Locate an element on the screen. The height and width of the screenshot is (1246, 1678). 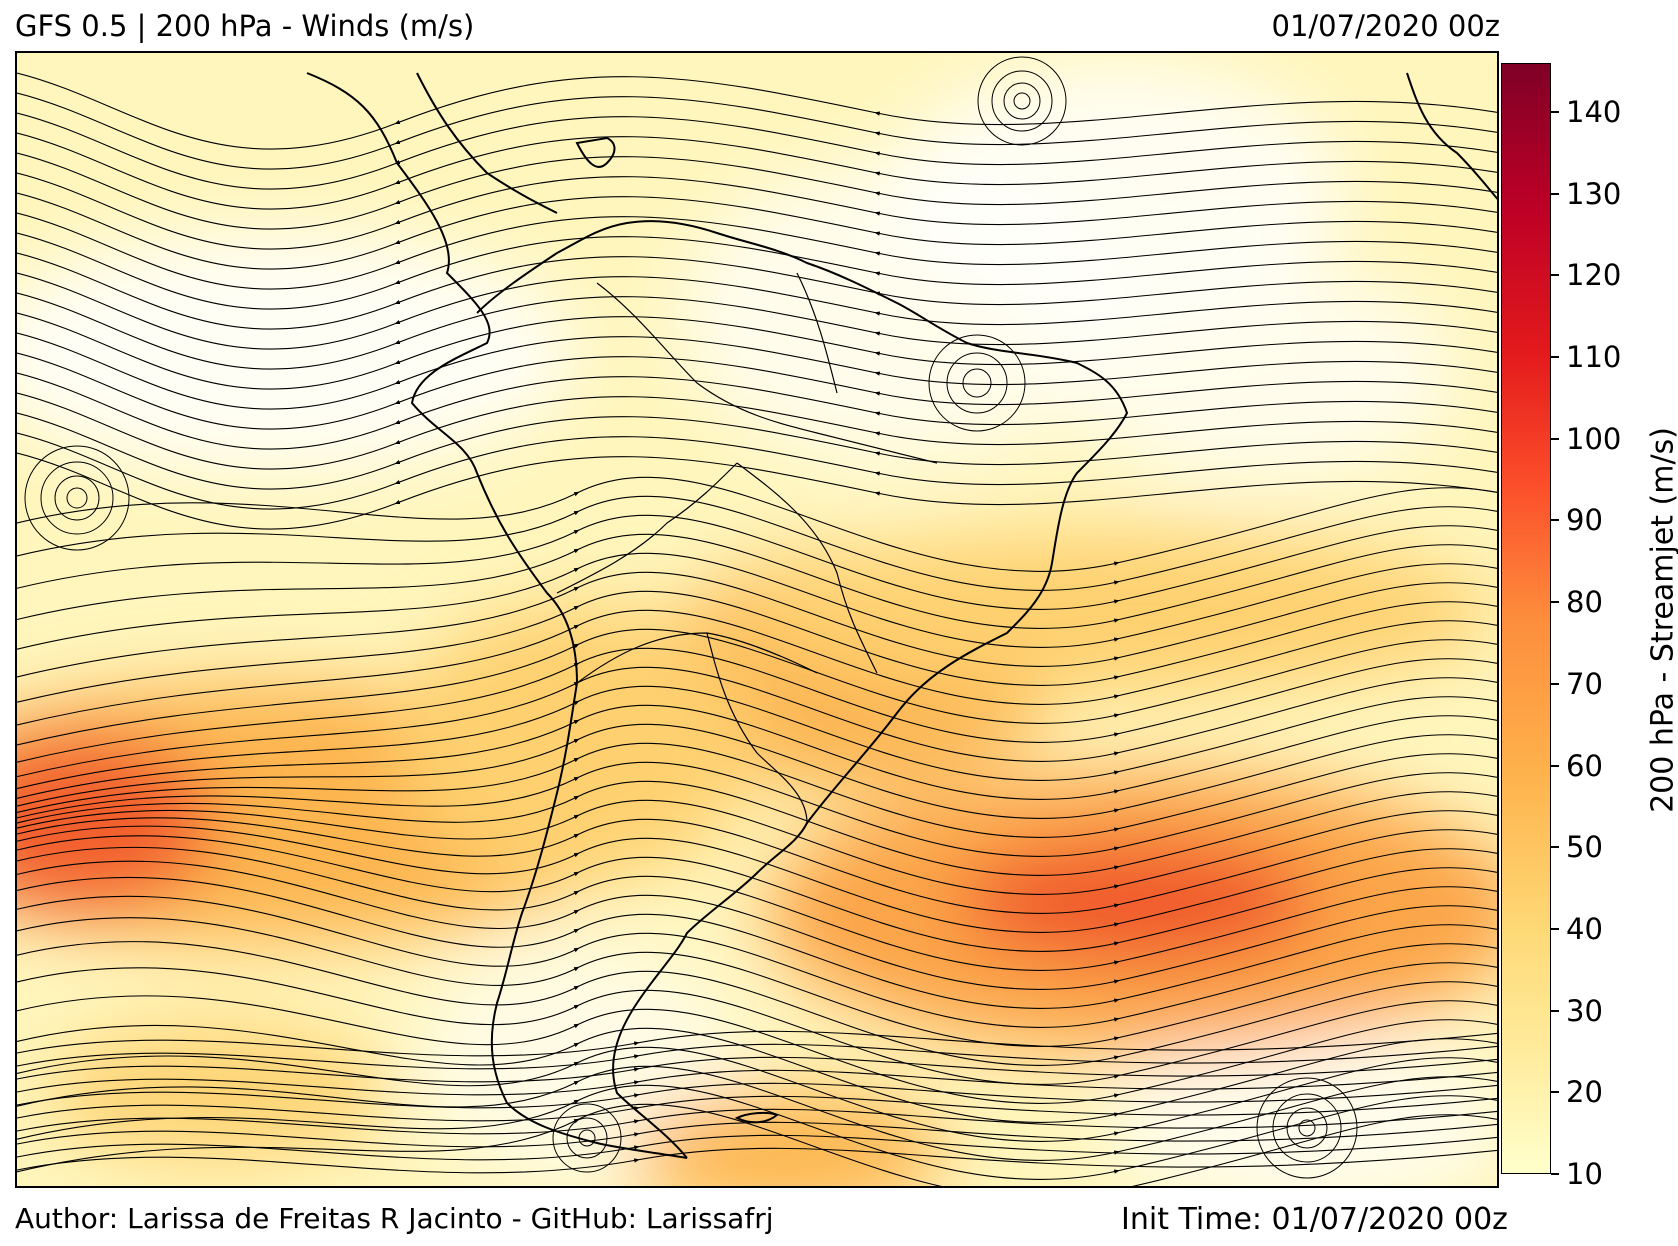
colorbar-tick-label: 100 is located at coordinates (1594, 438).